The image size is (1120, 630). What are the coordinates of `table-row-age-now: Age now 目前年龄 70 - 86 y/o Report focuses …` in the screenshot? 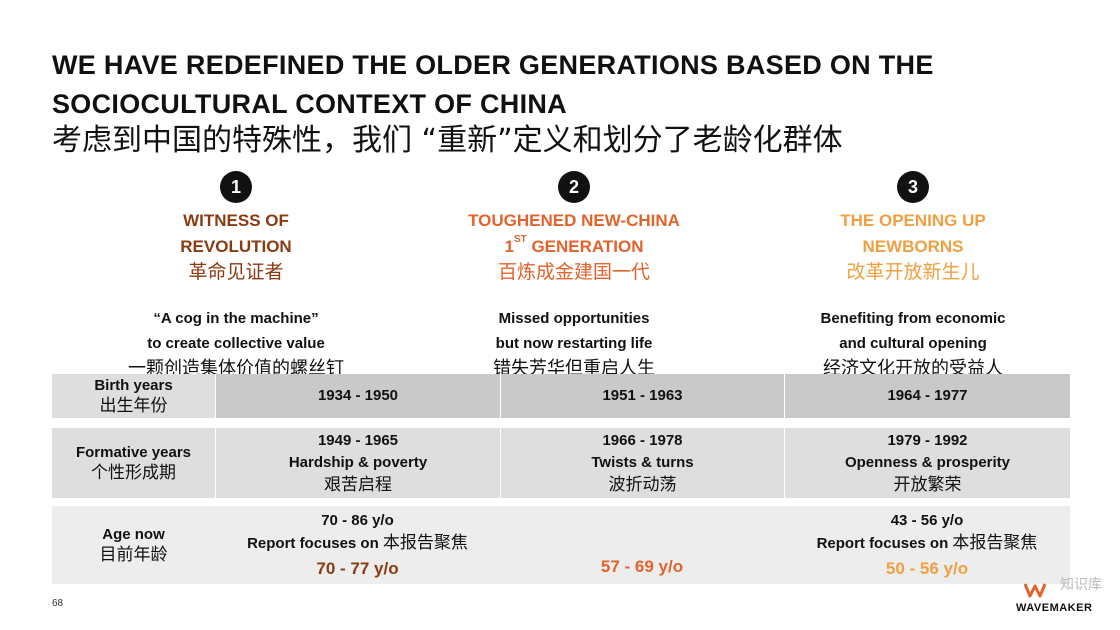 It's located at (561, 545).